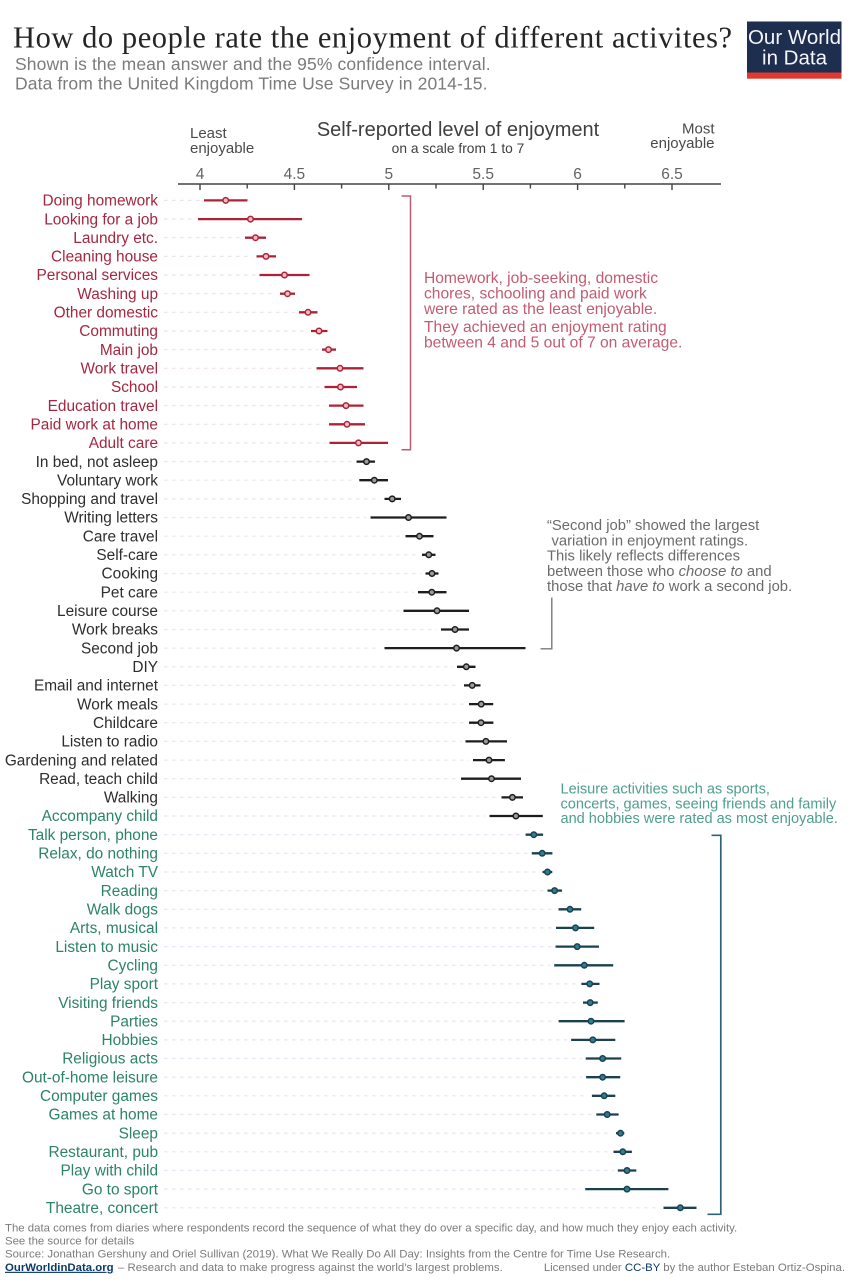  What do you see at coordinates (545, 327) in the screenshot?
I see `svg-text:They achieved an enjoyment rat: They achieved an enjoyment rating` at bounding box center [545, 327].